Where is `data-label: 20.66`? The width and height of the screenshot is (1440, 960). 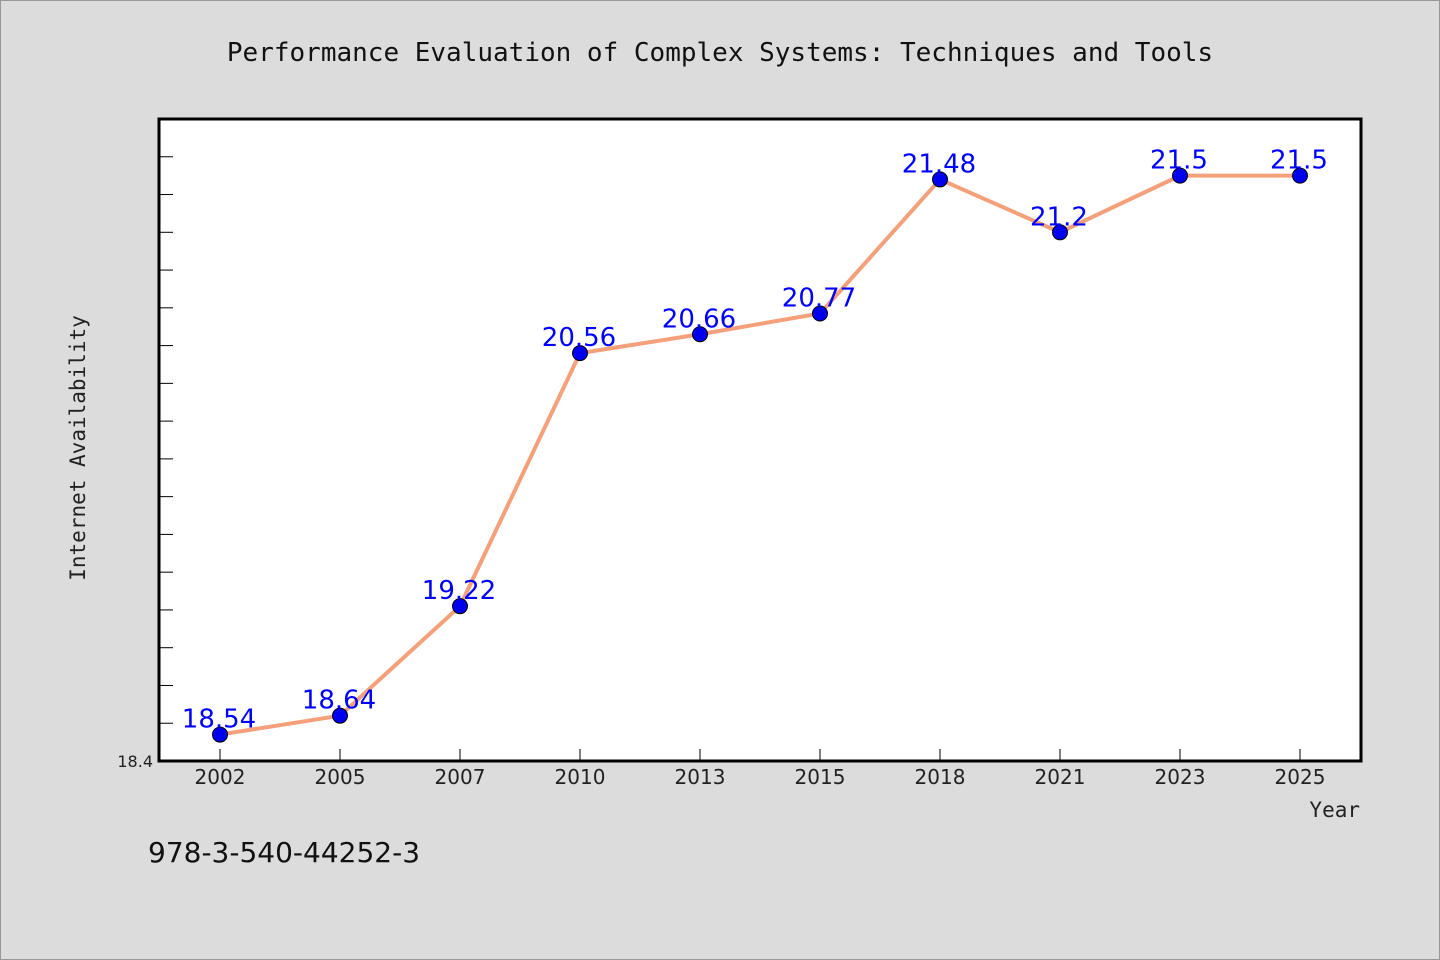 data-label: 20.66 is located at coordinates (699, 319).